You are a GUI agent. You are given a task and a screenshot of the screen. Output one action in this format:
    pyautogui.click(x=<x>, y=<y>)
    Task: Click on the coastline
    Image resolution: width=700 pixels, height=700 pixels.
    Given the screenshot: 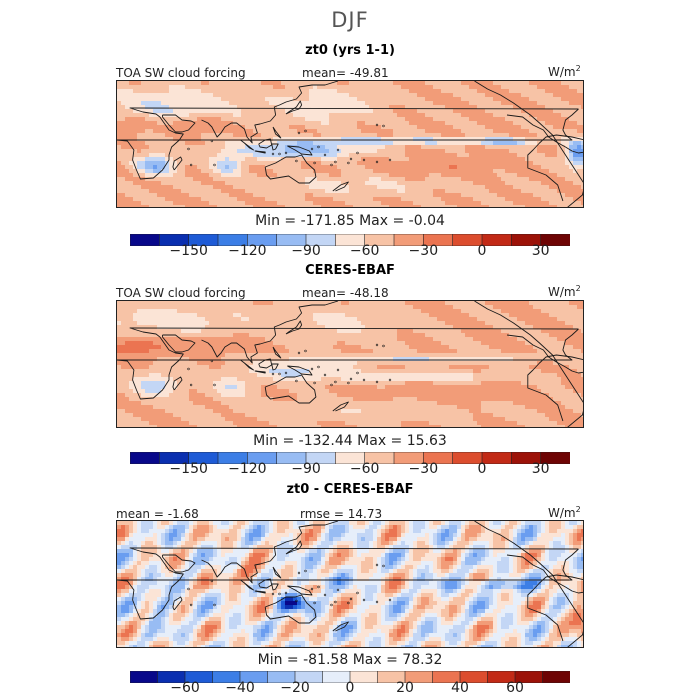 What is the action you would take?
    pyautogui.click(x=294, y=107)
    